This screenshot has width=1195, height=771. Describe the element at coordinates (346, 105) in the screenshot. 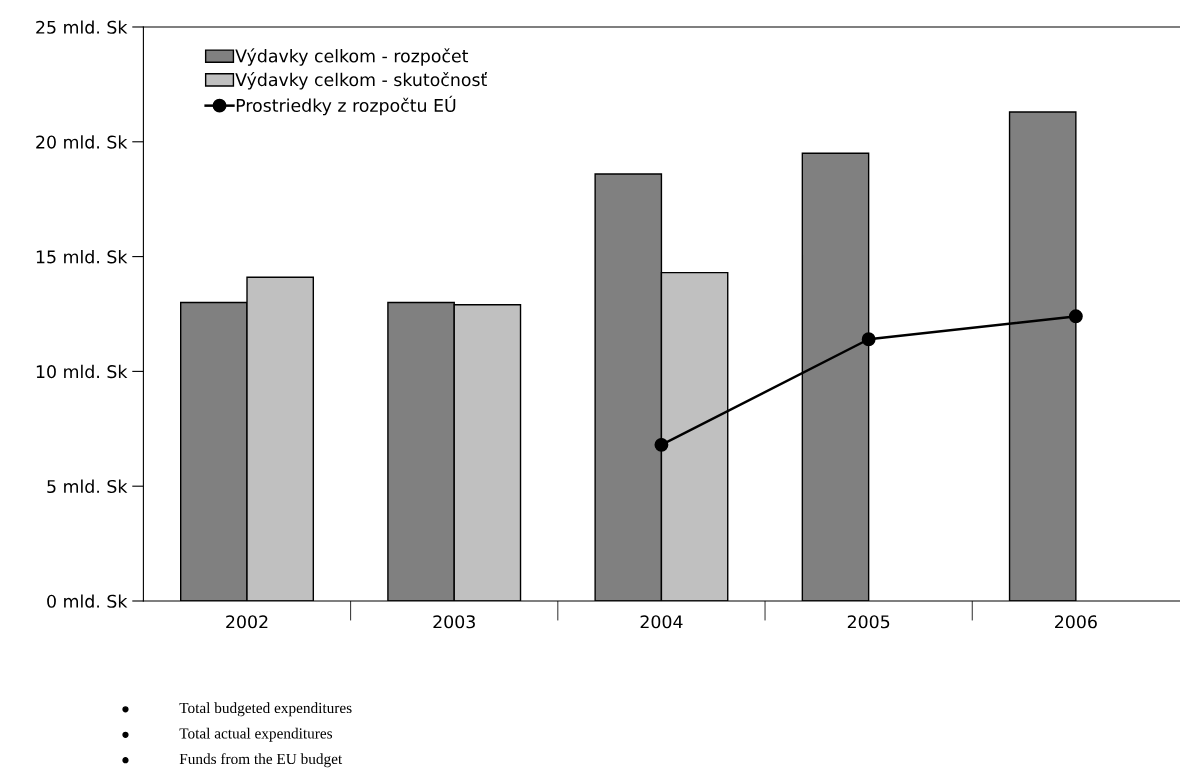

I see `legend-label: Prostriedky z rozpočtu EÚ` at that location.